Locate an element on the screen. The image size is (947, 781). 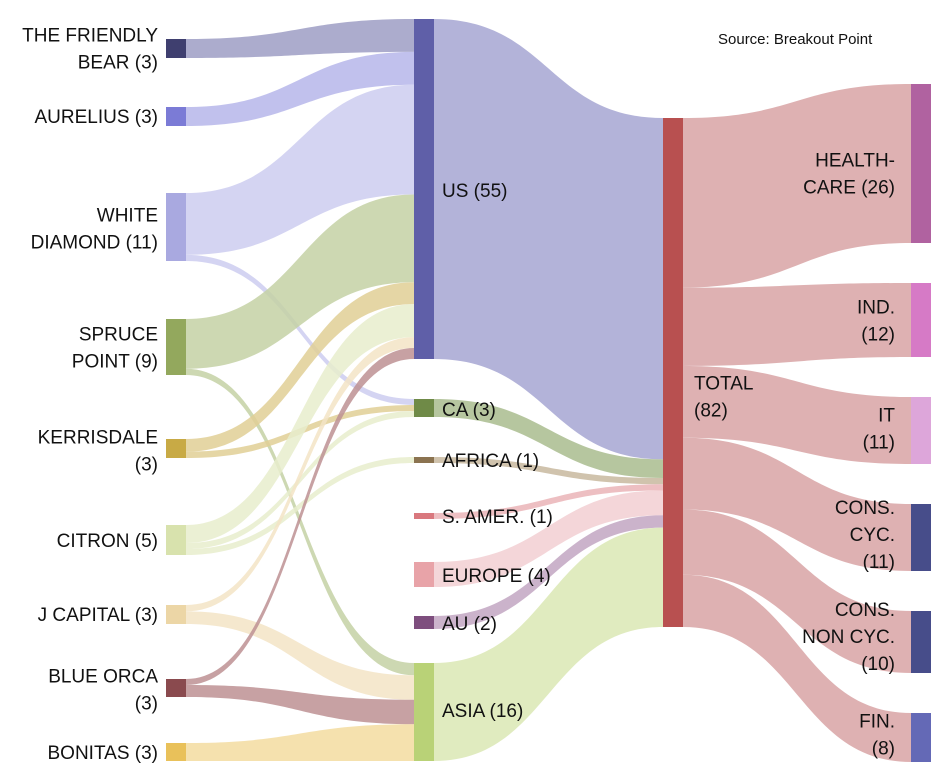
label-bon-line: BONITAS (3) is located at coordinates (103, 753).